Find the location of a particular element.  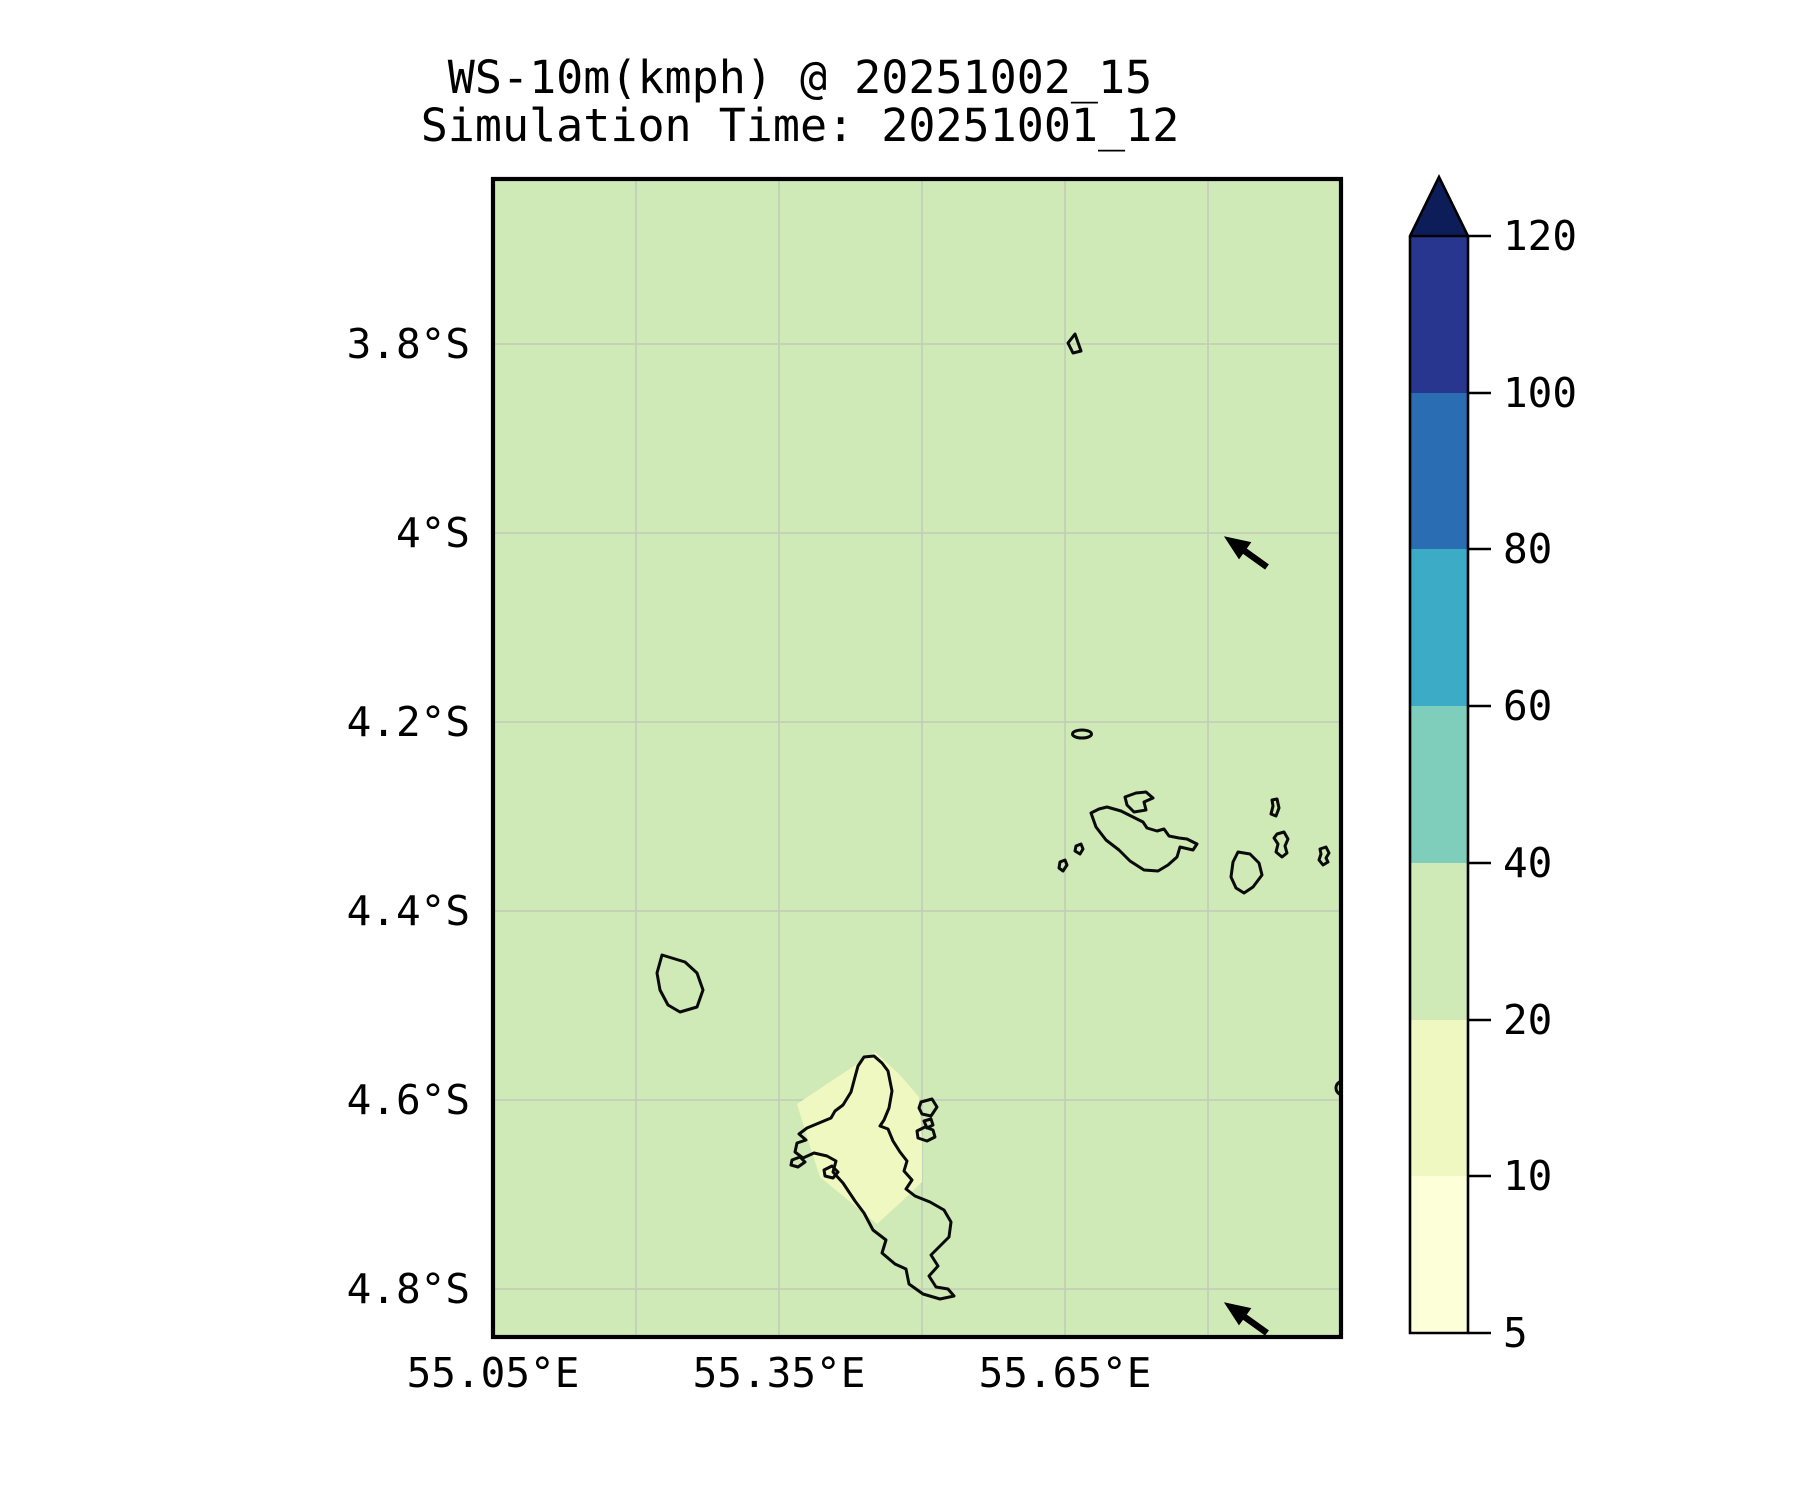

y-tick-label-4-4s: 4.4°S is located at coordinates (408, 911).